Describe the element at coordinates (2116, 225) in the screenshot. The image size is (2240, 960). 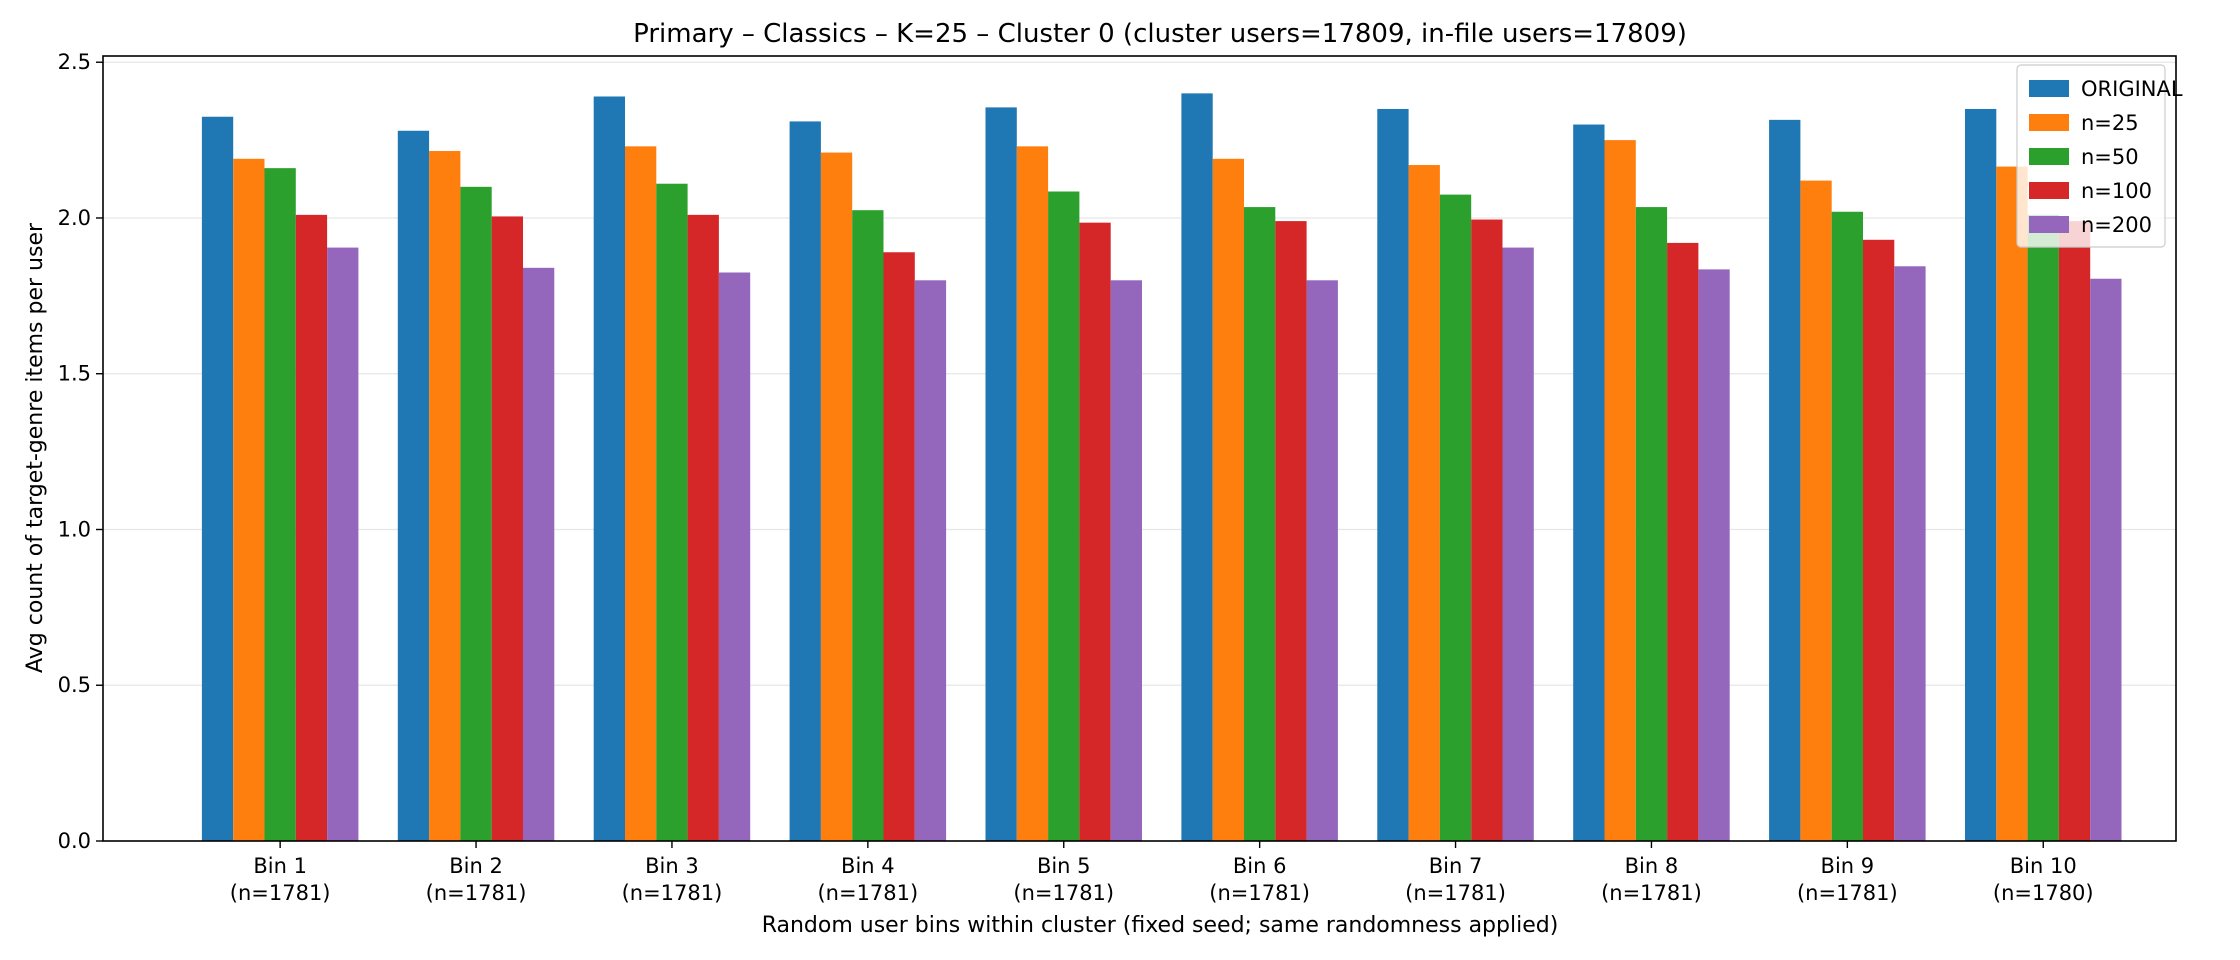
I see `legend-label: n=200` at that location.